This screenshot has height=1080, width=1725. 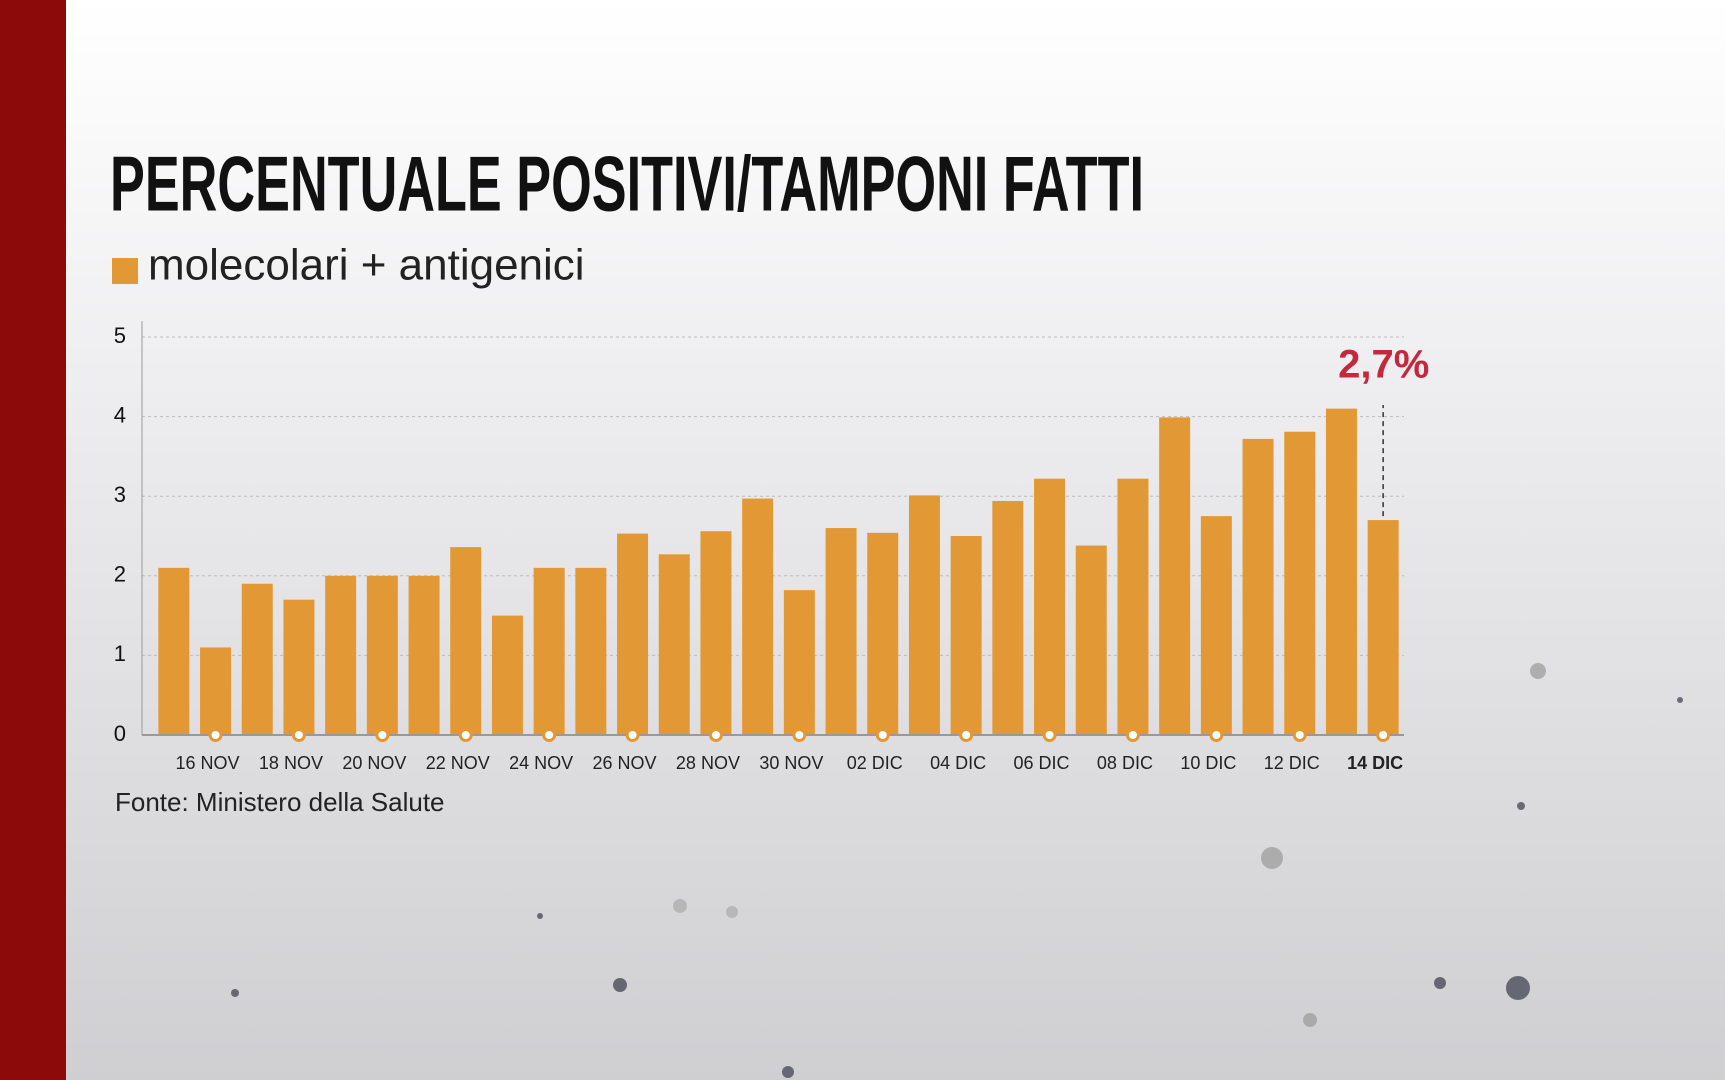 What do you see at coordinates (366, 265) in the screenshot?
I see `legend-label: molecolari + antigenici` at bounding box center [366, 265].